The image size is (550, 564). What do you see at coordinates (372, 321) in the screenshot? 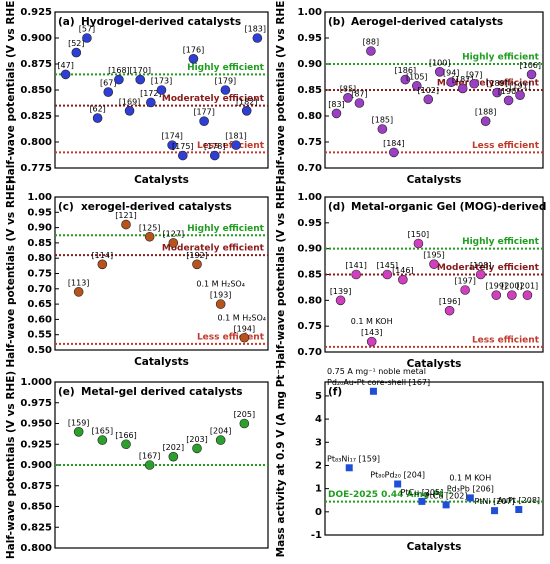
I see `annotation: 0.1 M KOH` at bounding box center [372, 321].